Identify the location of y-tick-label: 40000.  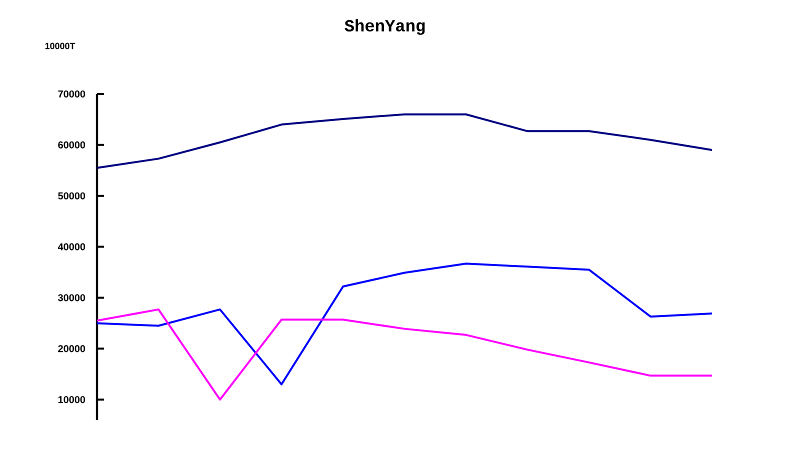
(72, 246).